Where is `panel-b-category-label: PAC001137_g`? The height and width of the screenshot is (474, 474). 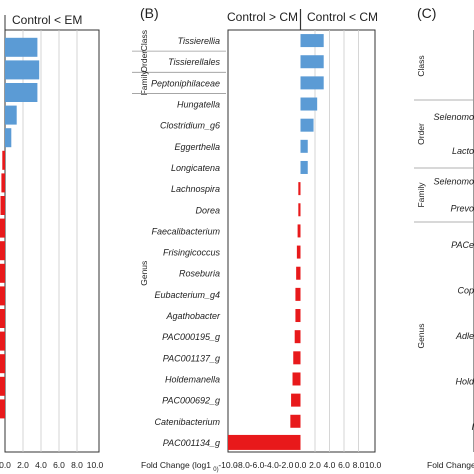 panel-b-category-label: PAC001137_g is located at coordinates (191, 358).